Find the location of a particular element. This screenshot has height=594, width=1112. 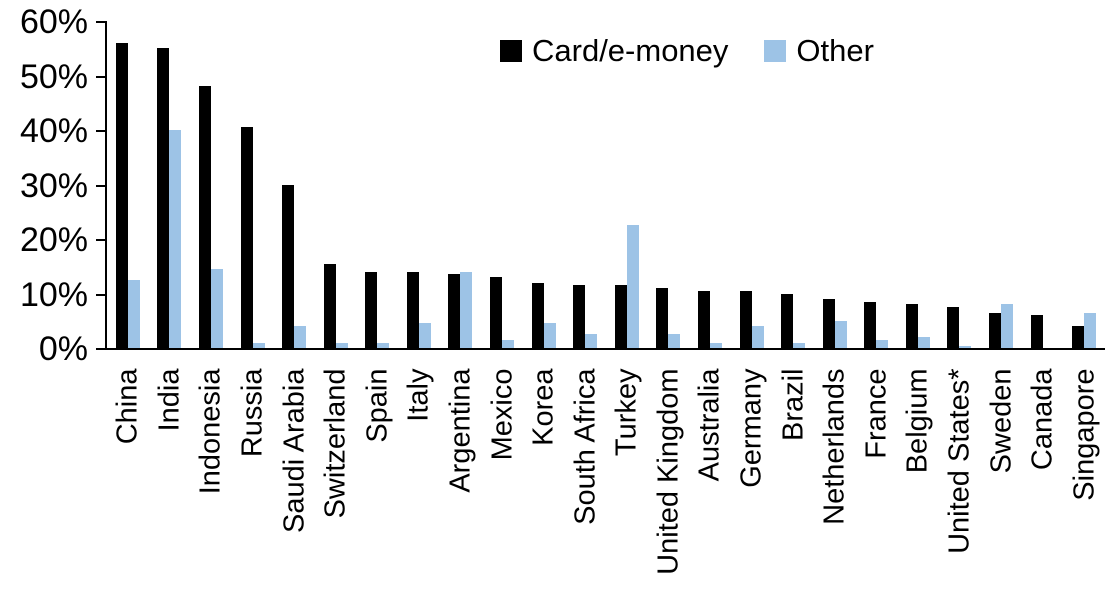

bar-card-e-money-korea is located at coordinates (537, 315).